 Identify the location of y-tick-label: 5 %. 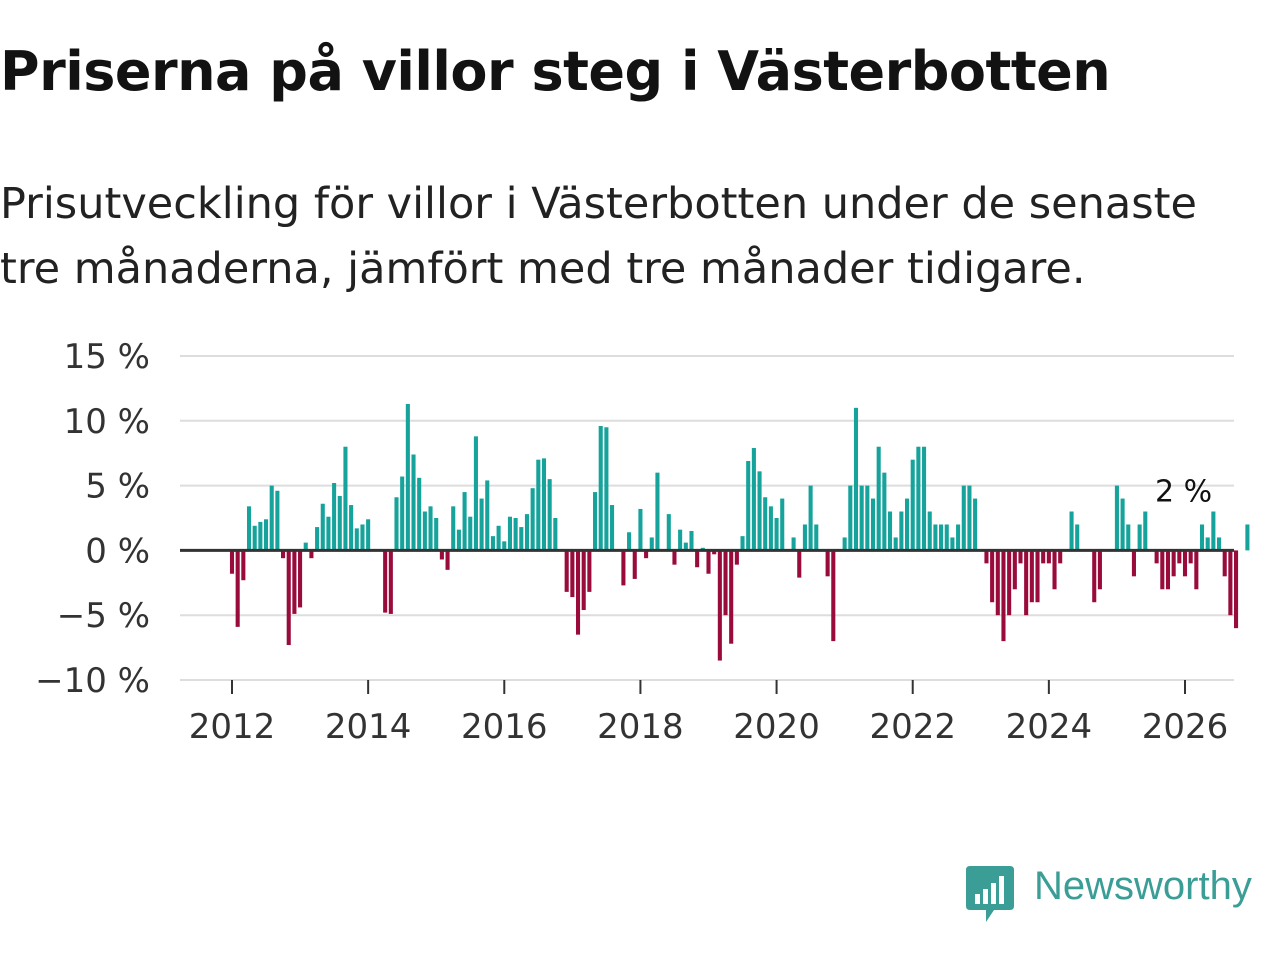
(117, 487).